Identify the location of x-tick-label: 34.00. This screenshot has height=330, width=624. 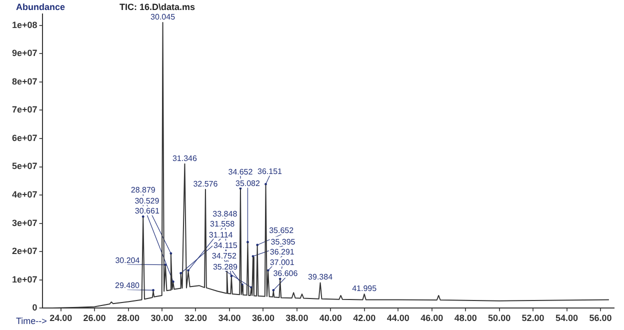
(229, 318).